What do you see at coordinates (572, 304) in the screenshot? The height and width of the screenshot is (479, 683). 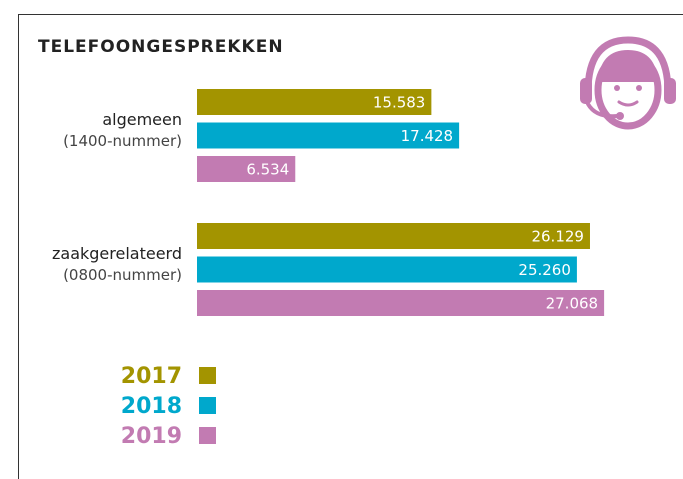 I see `value-label: 27.068` at bounding box center [572, 304].